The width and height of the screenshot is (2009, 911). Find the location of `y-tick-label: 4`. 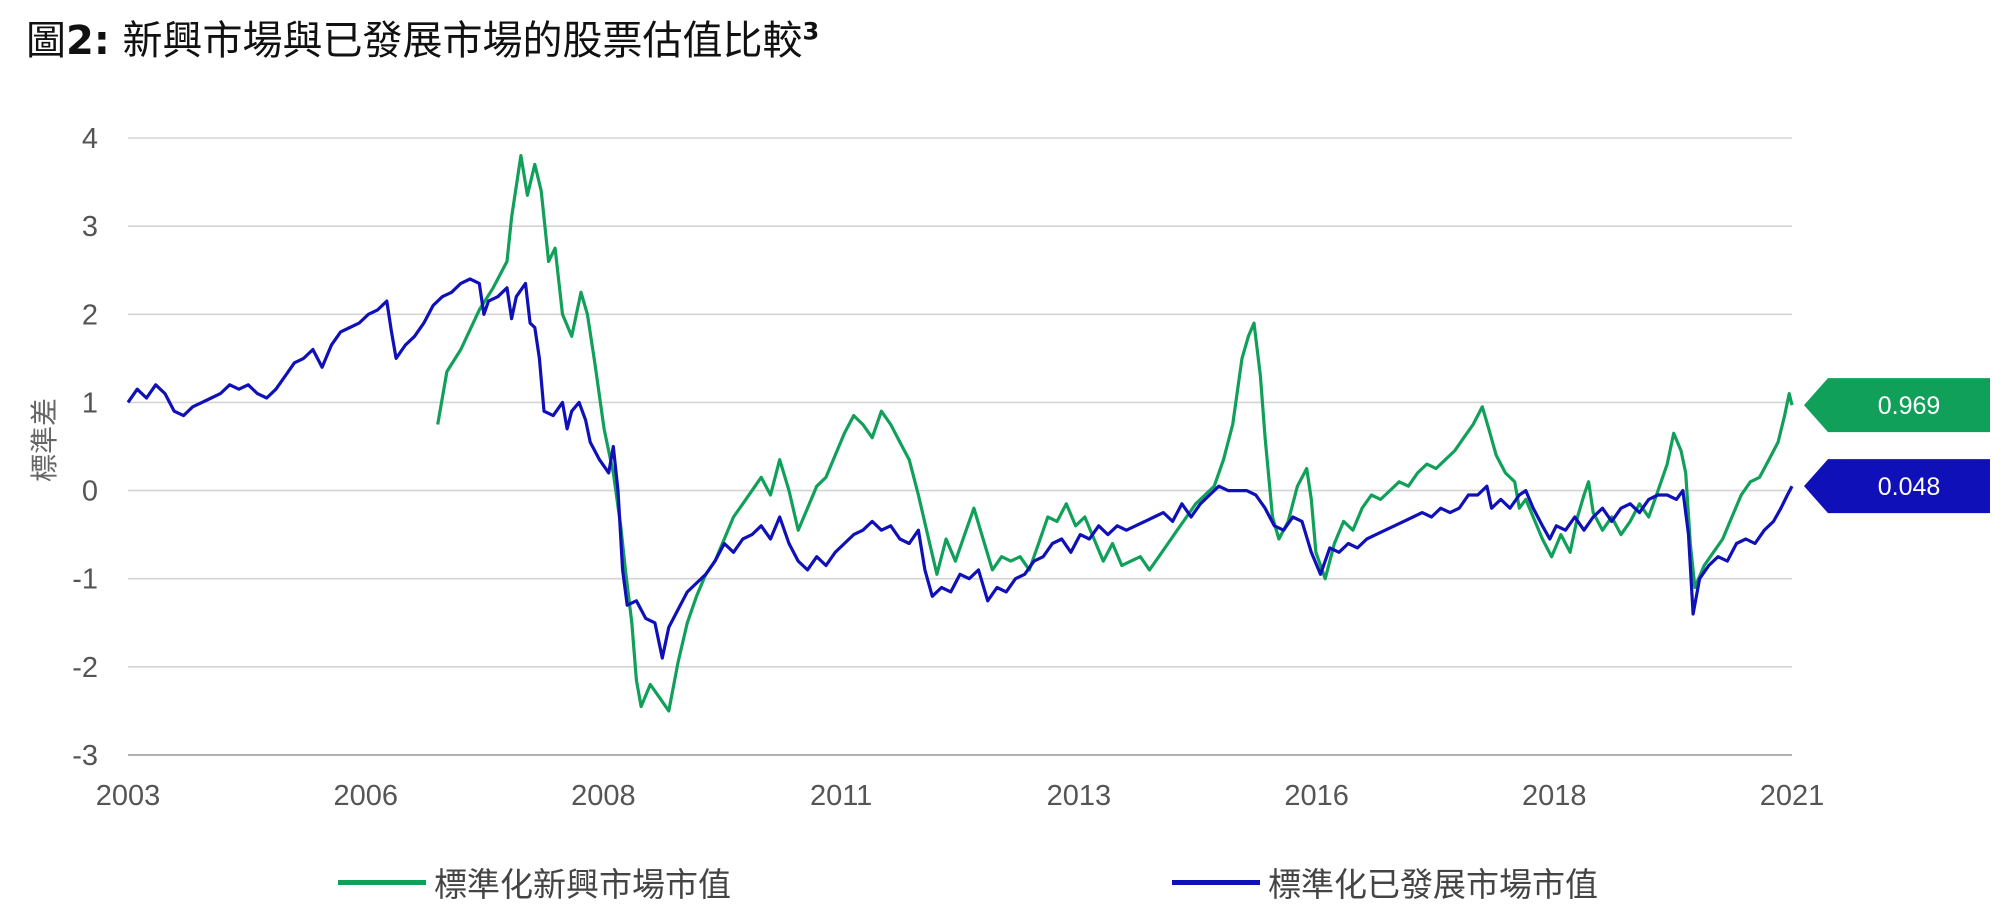

y-tick-label: 4 is located at coordinates (90, 139).